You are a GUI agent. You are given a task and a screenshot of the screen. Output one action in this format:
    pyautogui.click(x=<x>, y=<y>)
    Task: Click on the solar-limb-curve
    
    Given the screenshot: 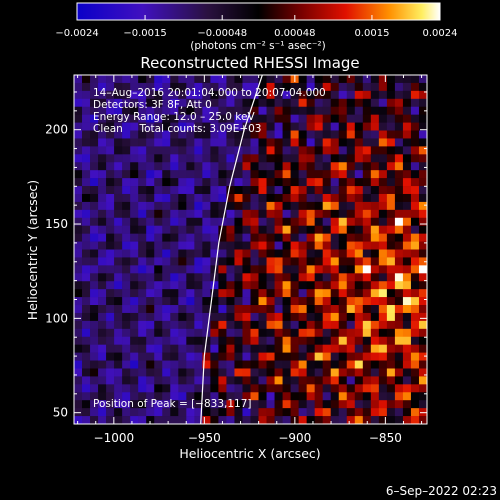 What is the action you would take?
    pyautogui.click(x=231, y=249)
    